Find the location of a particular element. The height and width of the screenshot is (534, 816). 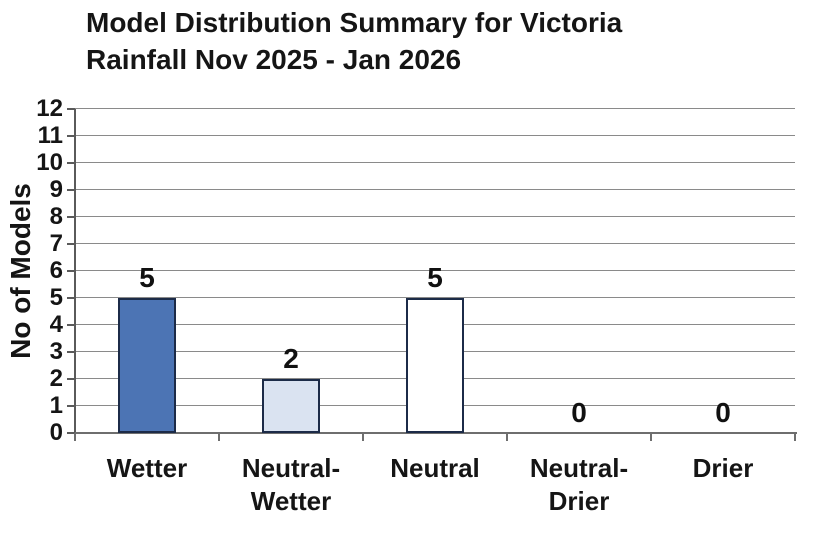

bar-wetter is located at coordinates (147, 365).